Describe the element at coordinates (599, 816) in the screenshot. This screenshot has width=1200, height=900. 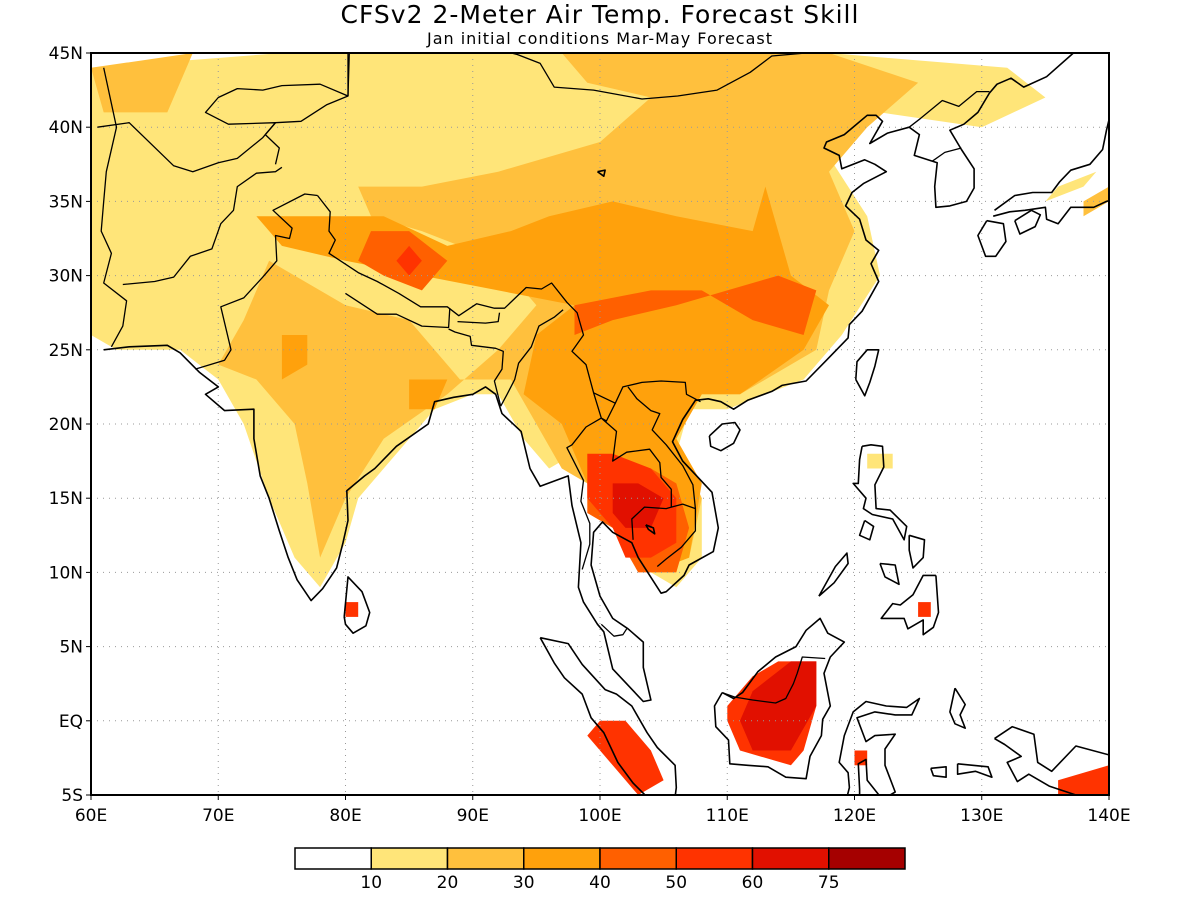
I see `x-tick-label: 100E` at that location.